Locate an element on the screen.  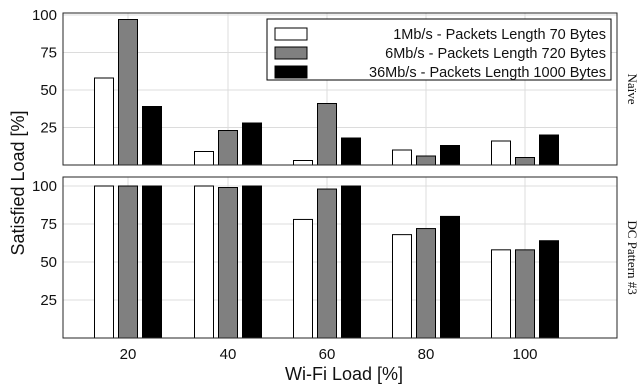
x-axis-title: Wi-Fi Load [%] is located at coordinates (344, 374).